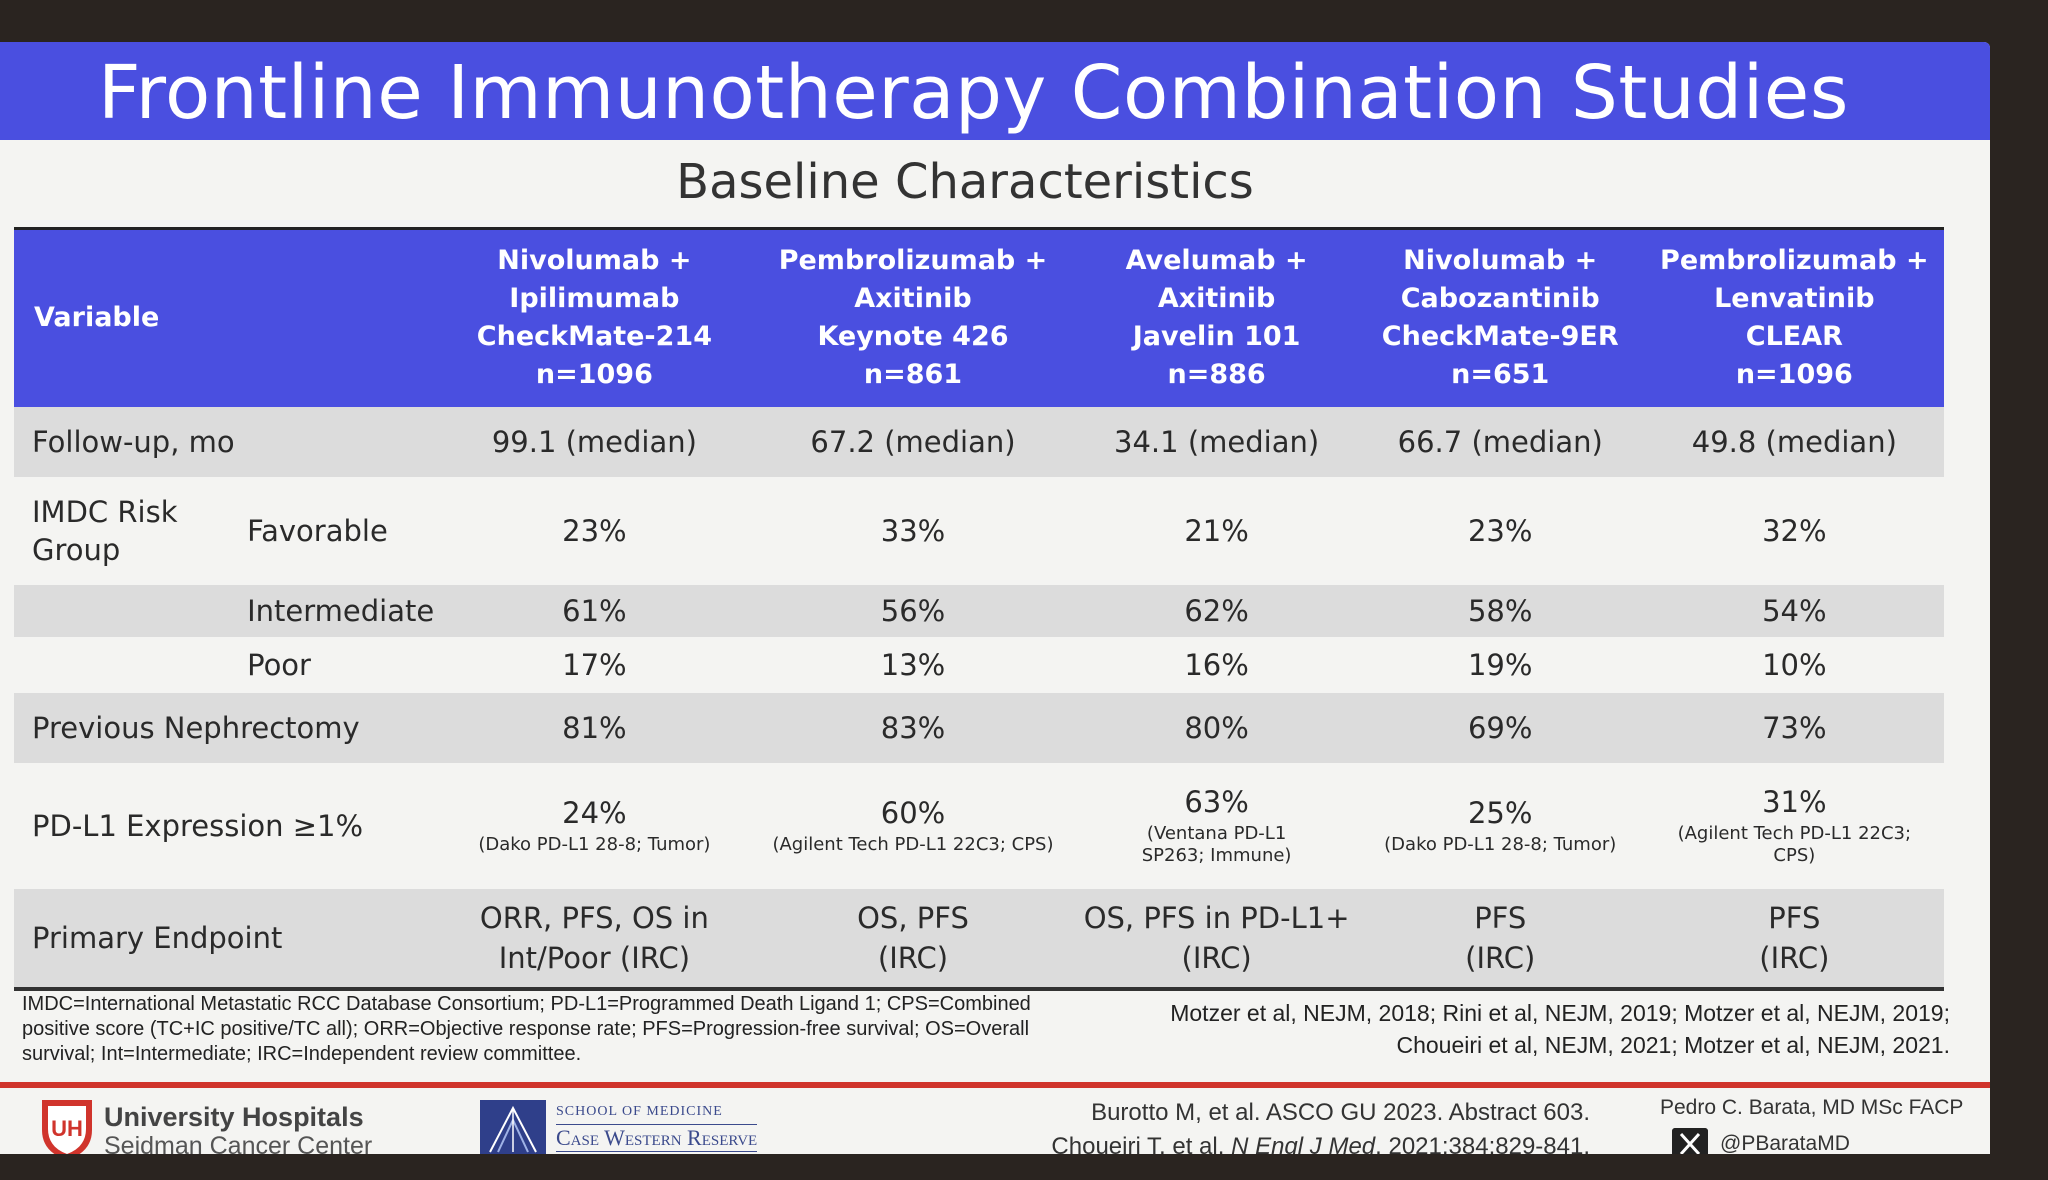 Image resolution: width=2048 pixels, height=1180 pixels. I want to click on x-twitter-icon, so click(1690, 1141).